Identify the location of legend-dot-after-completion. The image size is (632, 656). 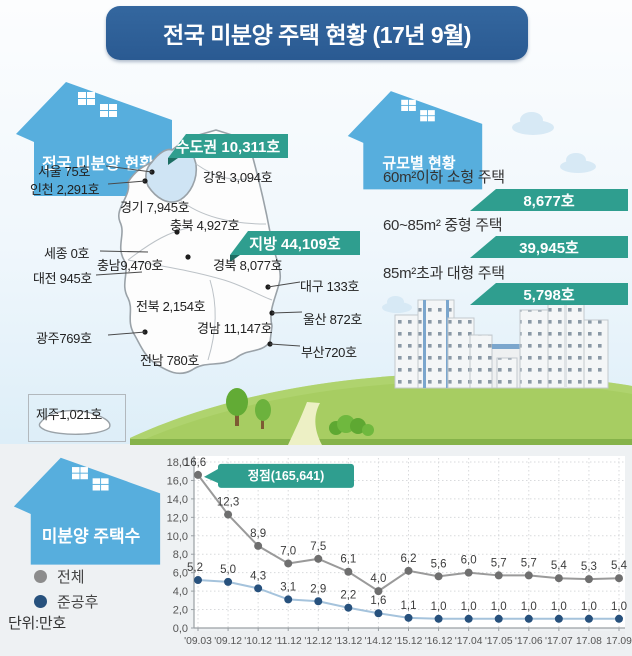
(40, 601).